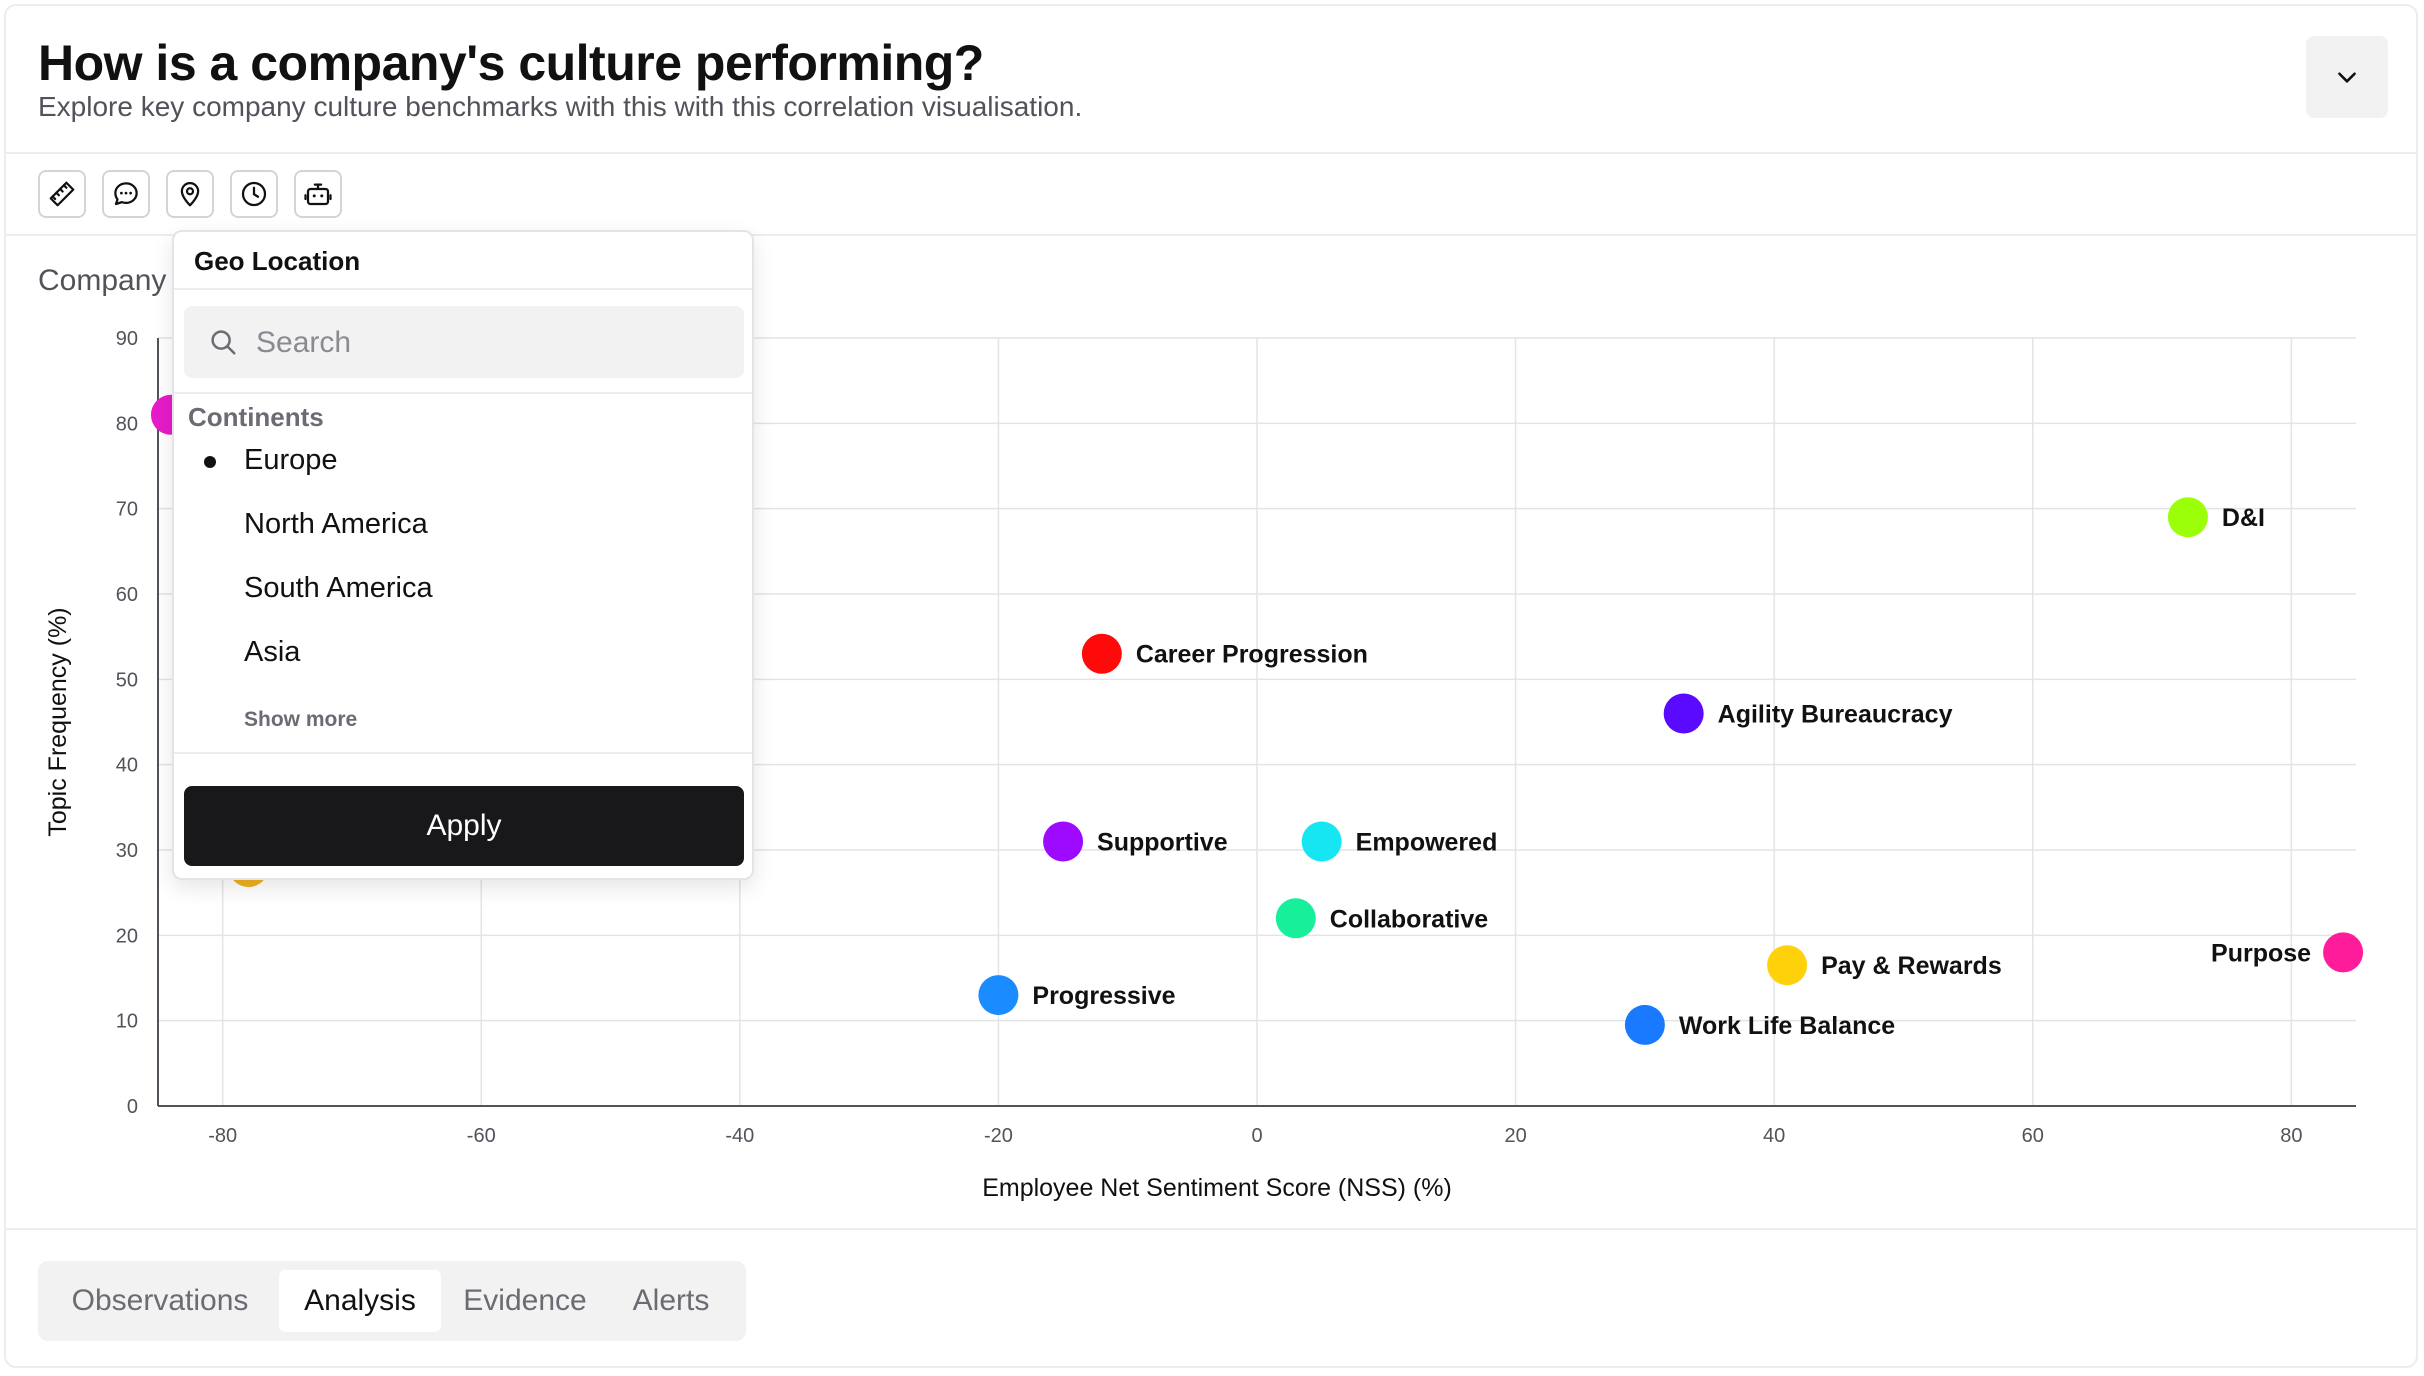  Describe the element at coordinates (1787, 1026) in the screenshot. I see `data-label: Work Life Balance` at that location.